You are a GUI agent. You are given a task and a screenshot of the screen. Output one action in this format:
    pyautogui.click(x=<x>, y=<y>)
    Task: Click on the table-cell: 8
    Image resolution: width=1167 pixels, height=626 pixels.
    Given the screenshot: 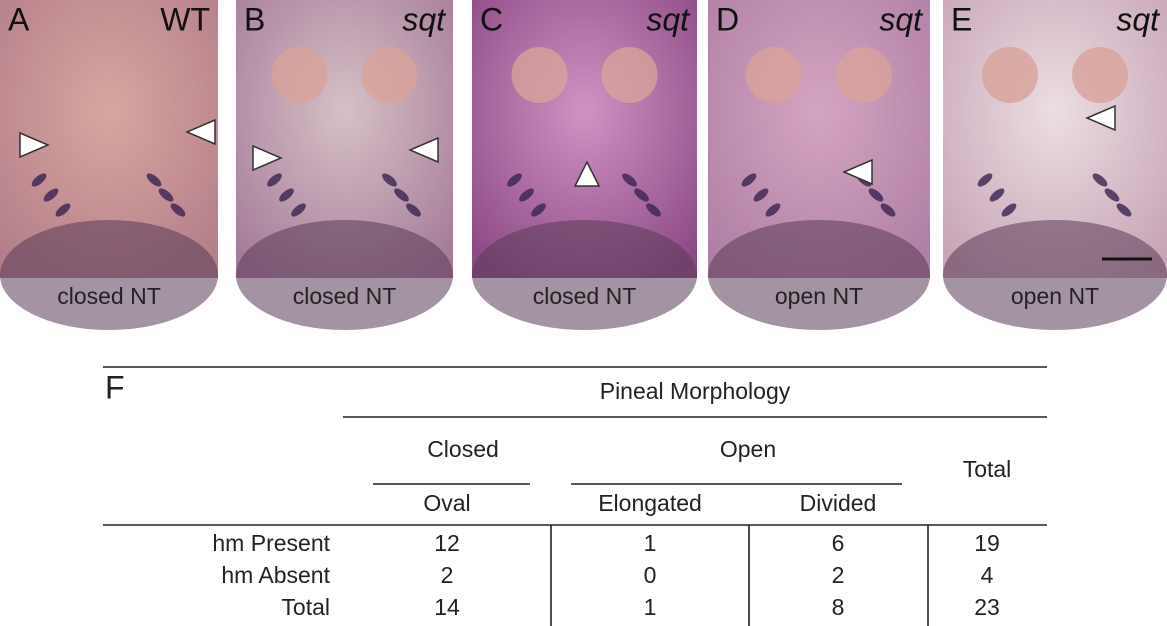 What is the action you would take?
    pyautogui.click(x=838, y=607)
    